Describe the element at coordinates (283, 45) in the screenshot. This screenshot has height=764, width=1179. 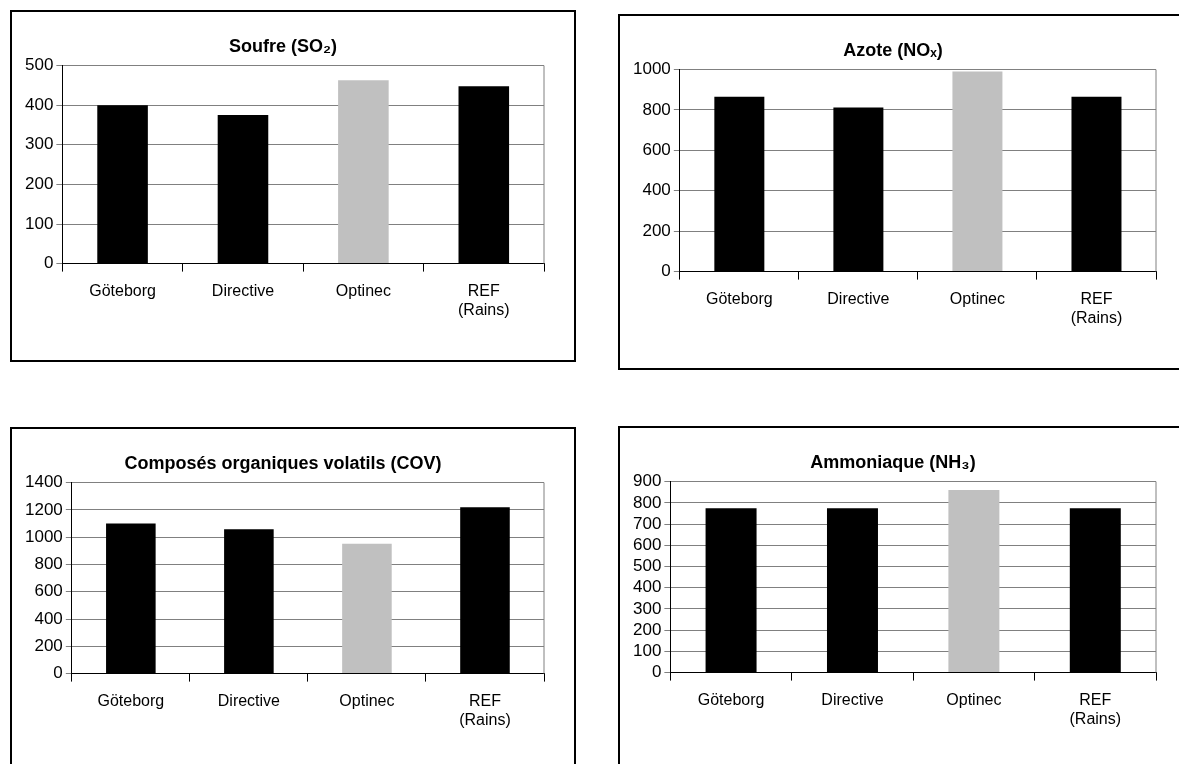
I see `chart-title: Soufre (SO₂)` at that location.